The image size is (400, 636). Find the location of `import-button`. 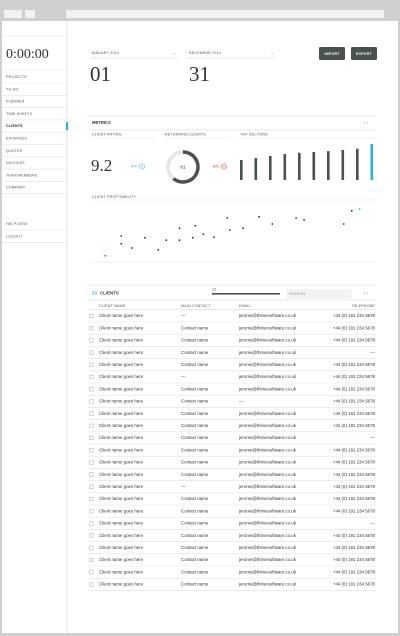

import-button is located at coordinates (332, 53).